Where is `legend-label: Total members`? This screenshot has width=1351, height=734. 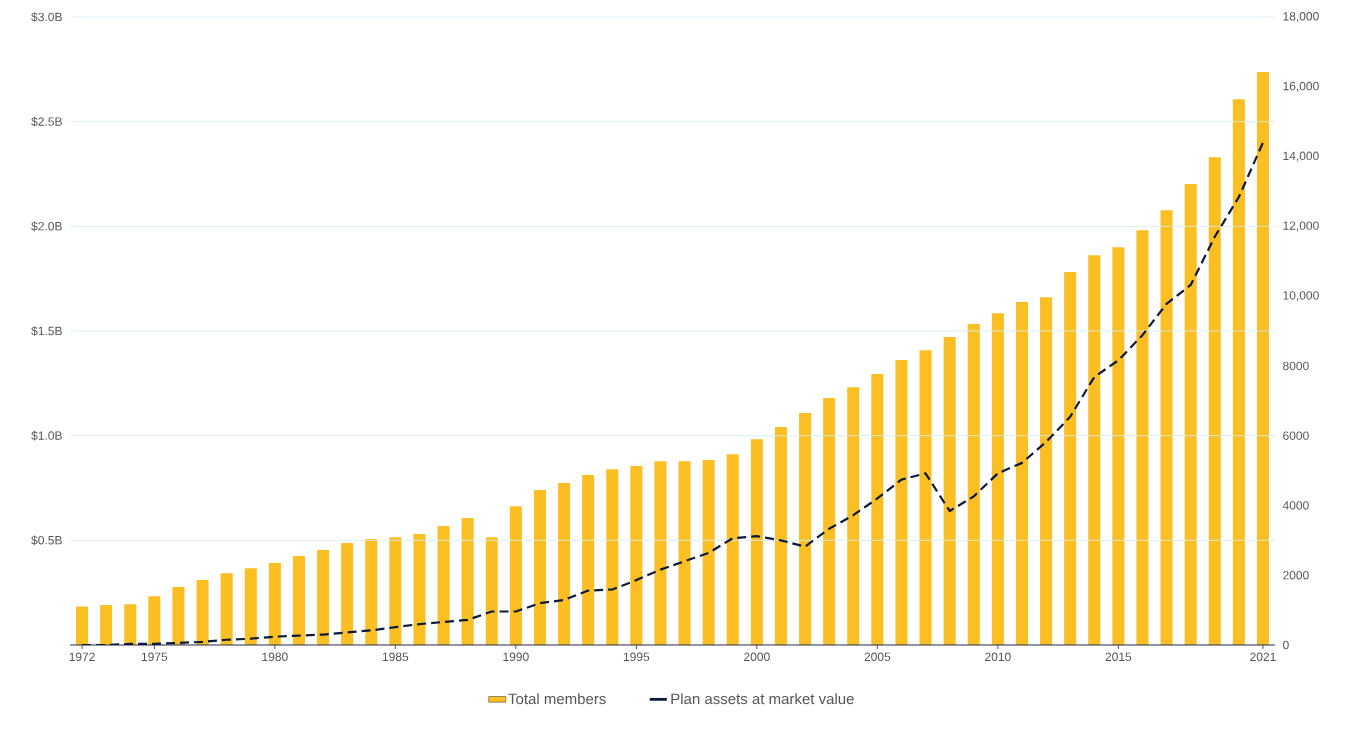 legend-label: Total members is located at coordinates (557, 699).